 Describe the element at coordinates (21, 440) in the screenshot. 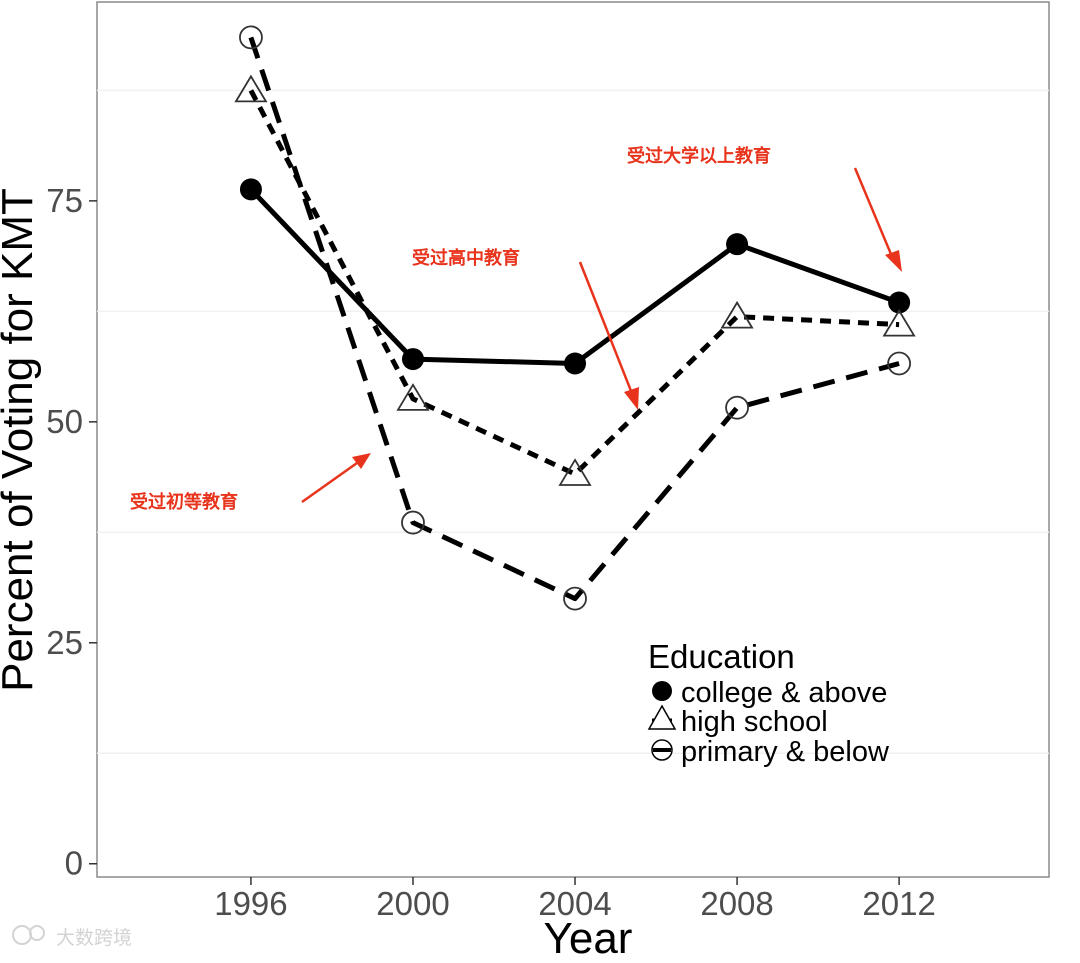

I see `y-axis-title: Percent of Voting for KMT` at that location.